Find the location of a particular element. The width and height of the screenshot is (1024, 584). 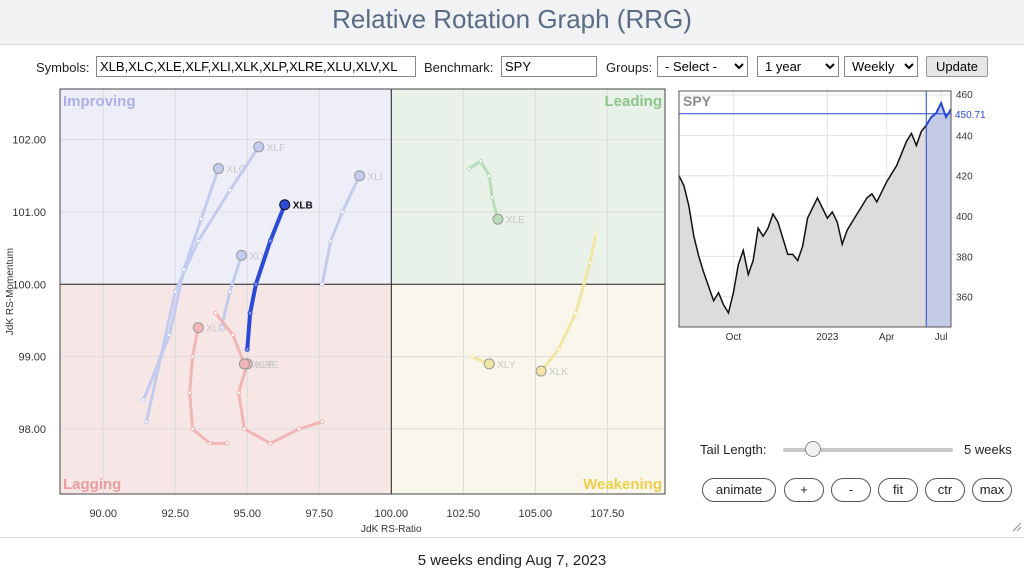

quadrant-label-weakening: Weakening is located at coordinates (622, 484).